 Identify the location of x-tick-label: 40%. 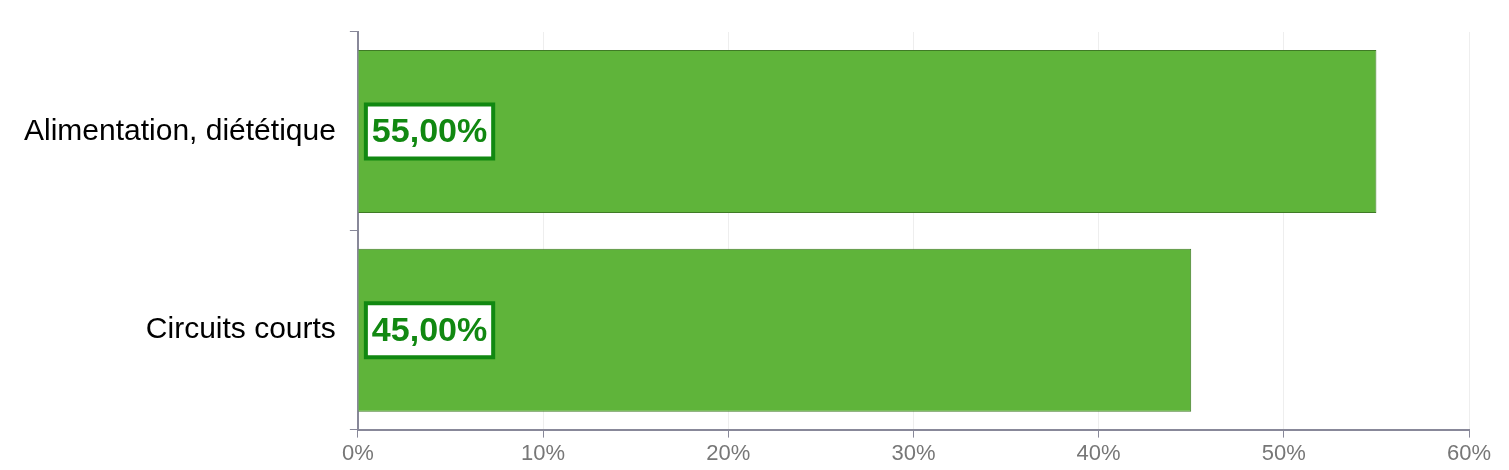
(1098, 452).